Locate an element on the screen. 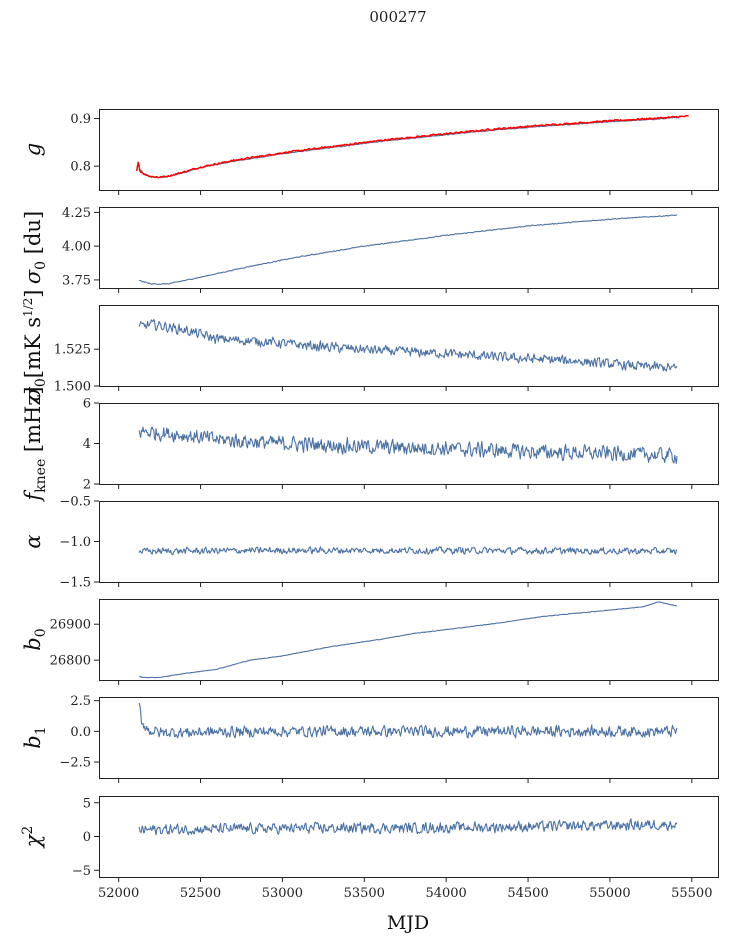 The height and width of the screenshot is (944, 729). ytick-label-b1-1: 0.0 is located at coordinates (80, 732).